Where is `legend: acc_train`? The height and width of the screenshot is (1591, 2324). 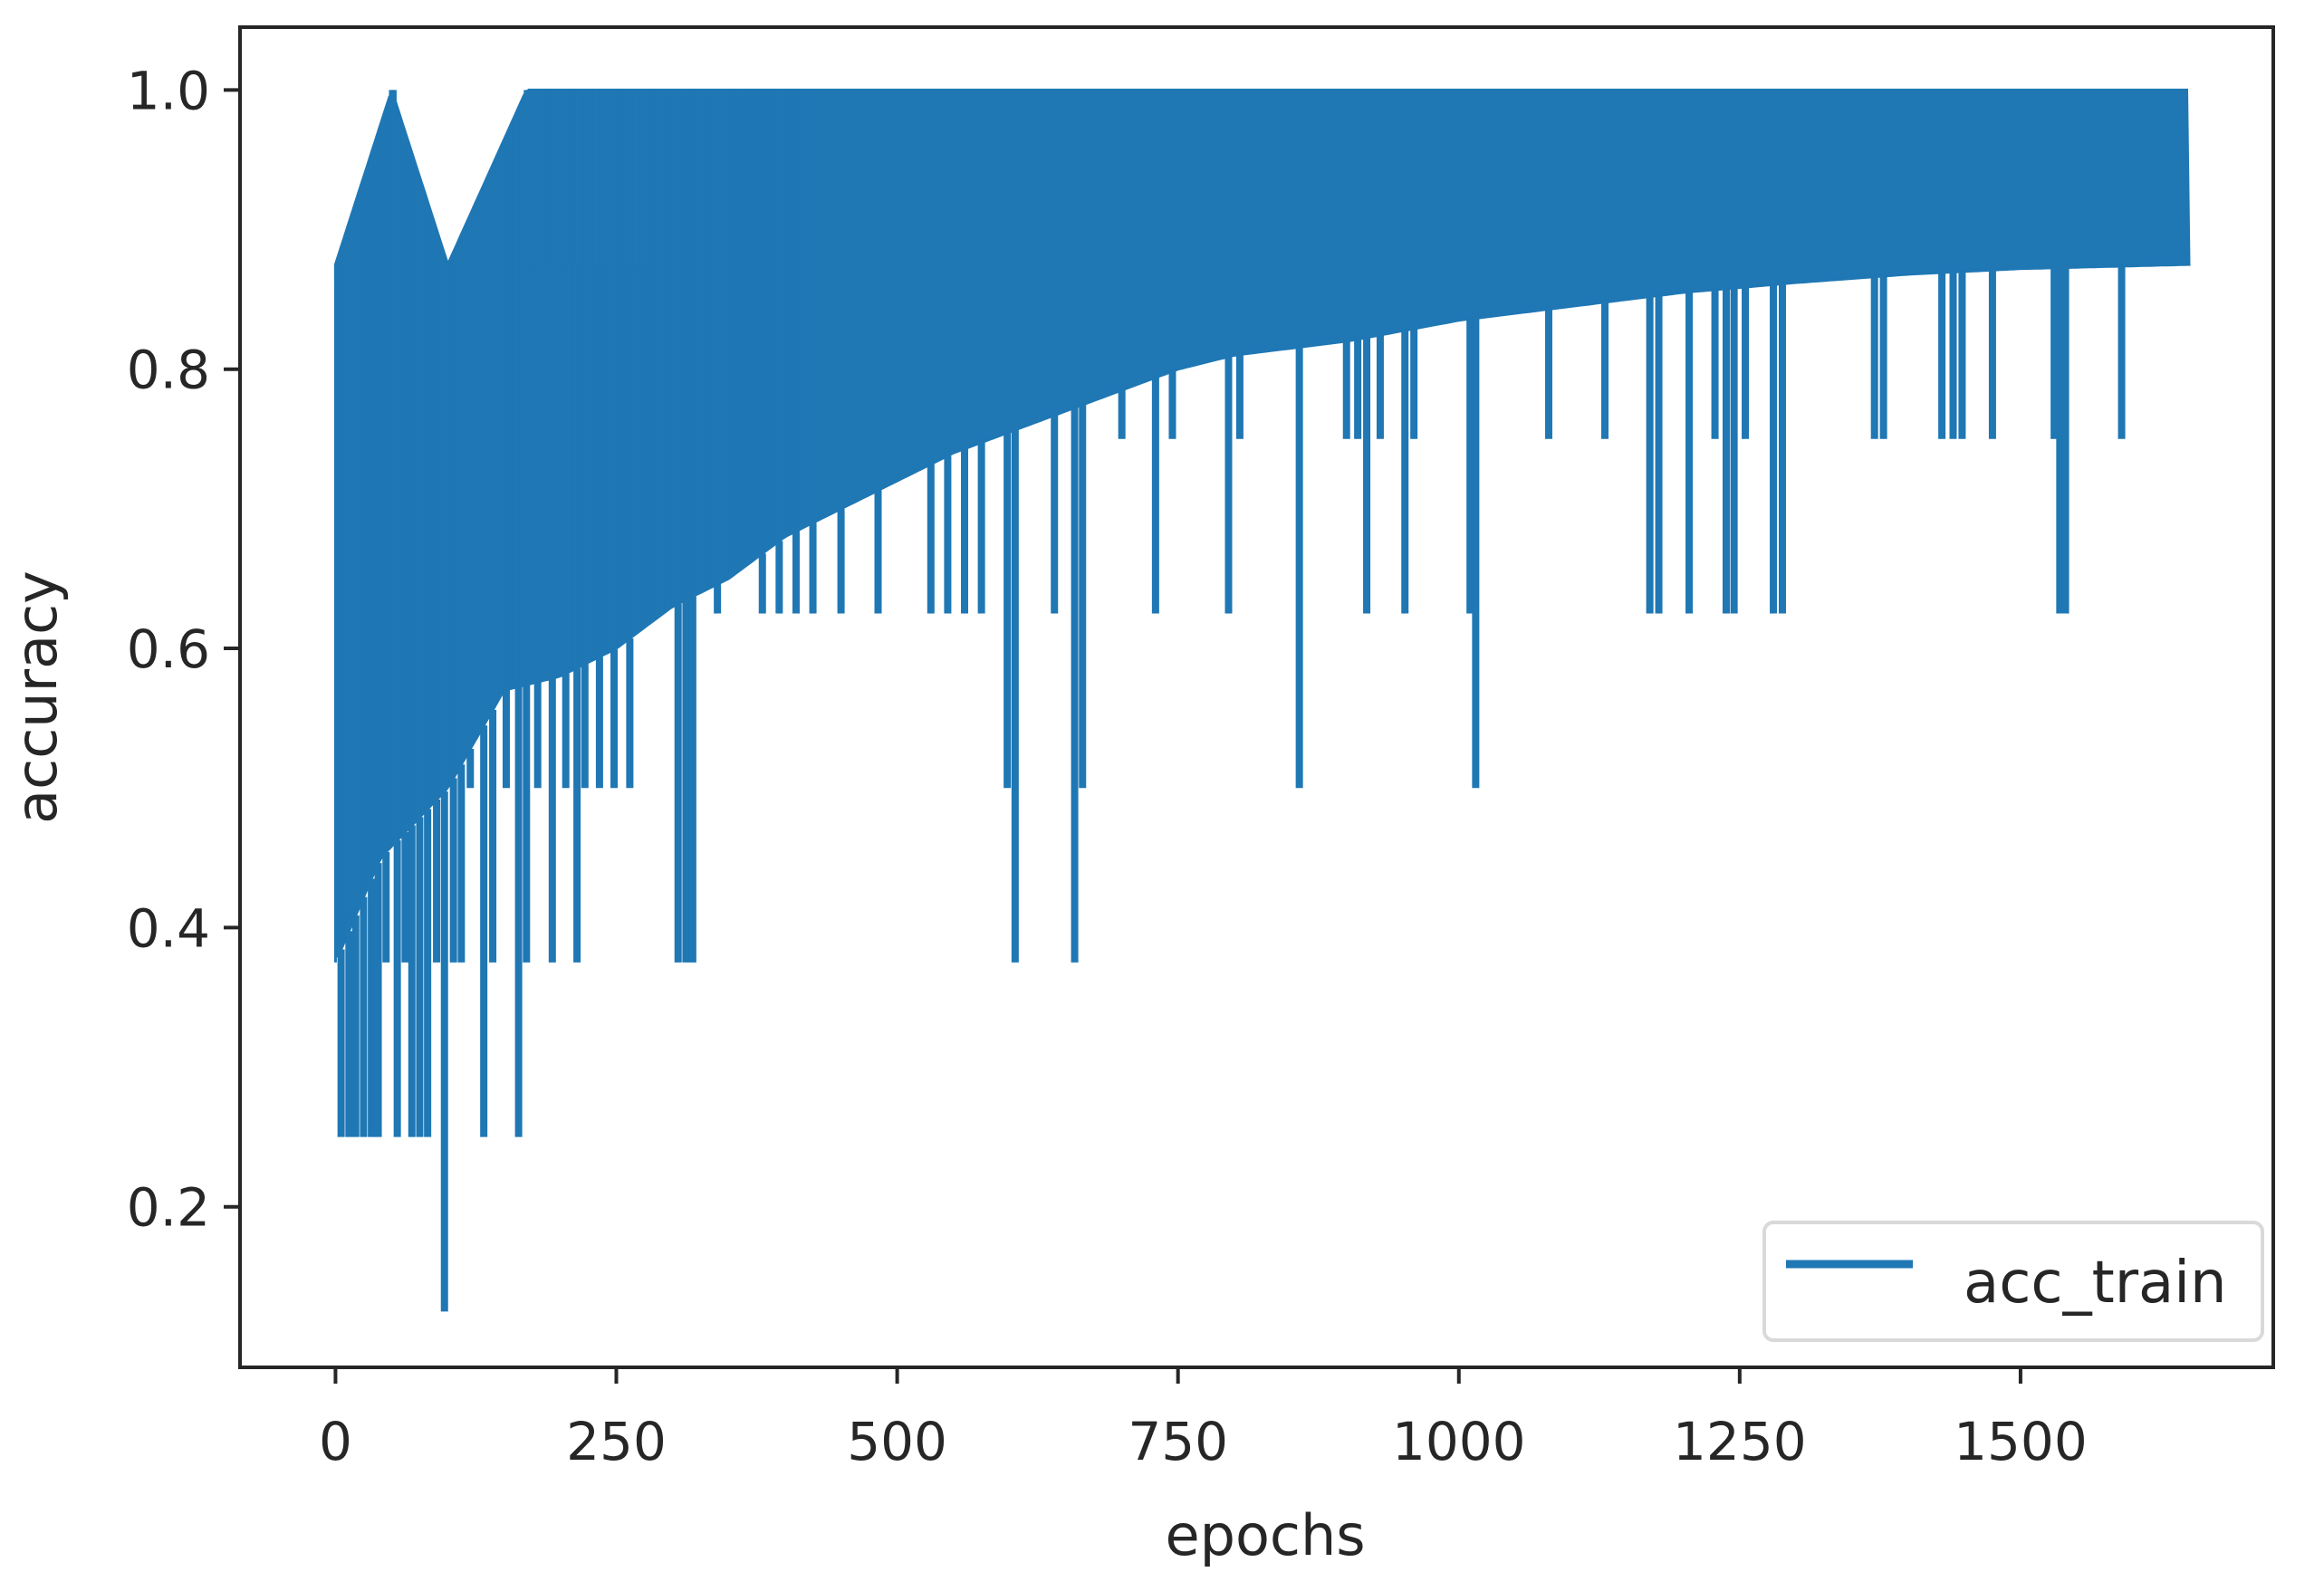 legend: acc_train is located at coordinates (2013, 1281).